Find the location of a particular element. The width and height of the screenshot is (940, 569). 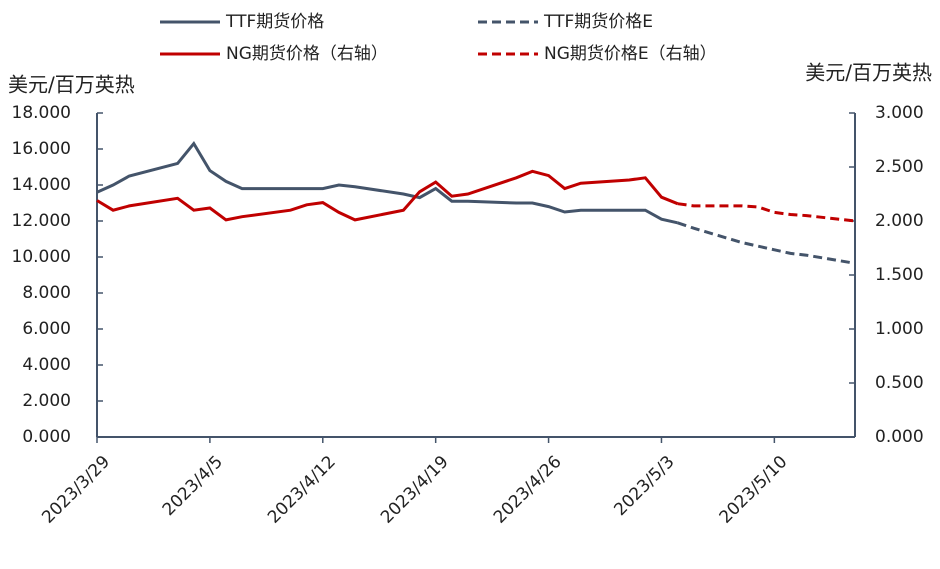

x-tick-label: 2023/3/29 is located at coordinates (76, 490).